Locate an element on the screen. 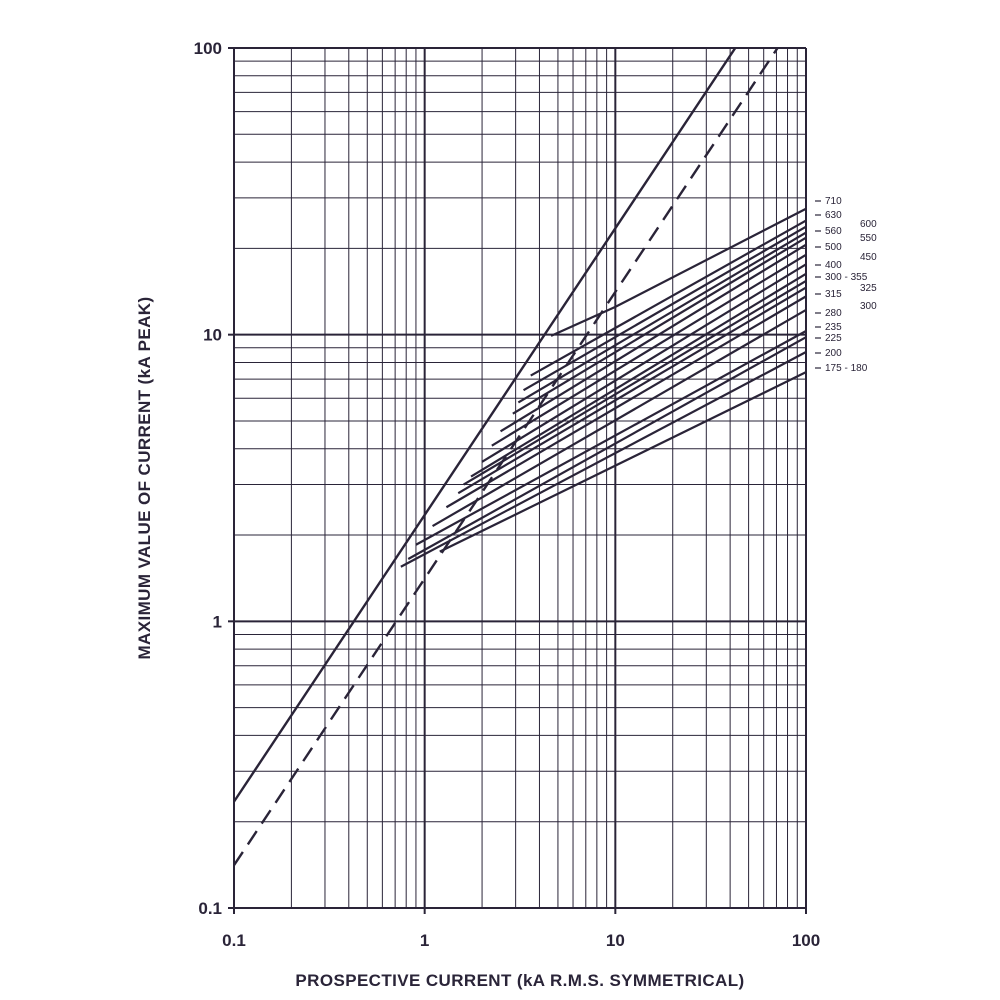 This screenshot has width=1000, height=1000. series-label: 400 is located at coordinates (833, 265).